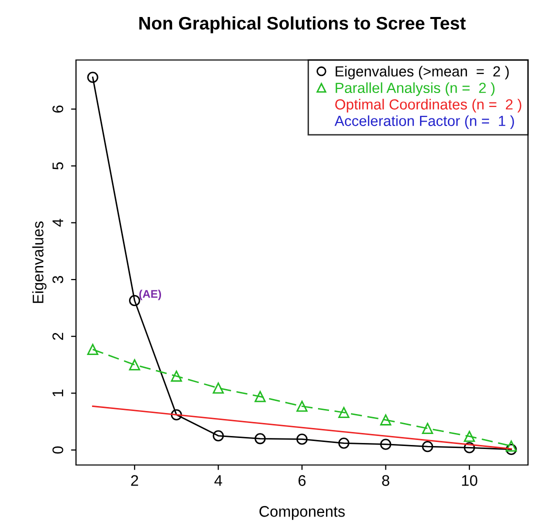  Describe the element at coordinates (302, 513) in the screenshot. I see `x-axis-title: Components` at that location.